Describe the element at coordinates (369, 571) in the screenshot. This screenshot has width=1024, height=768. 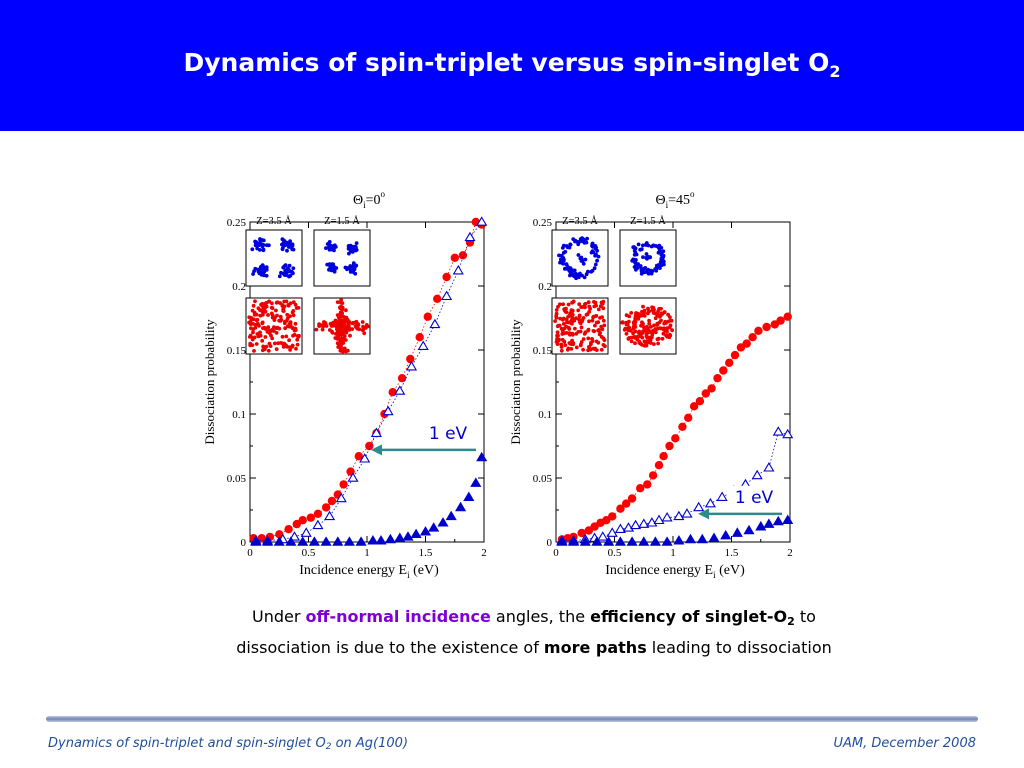
I see `left-x-axis-label: Incidence energy Ei (eV)` at that location.